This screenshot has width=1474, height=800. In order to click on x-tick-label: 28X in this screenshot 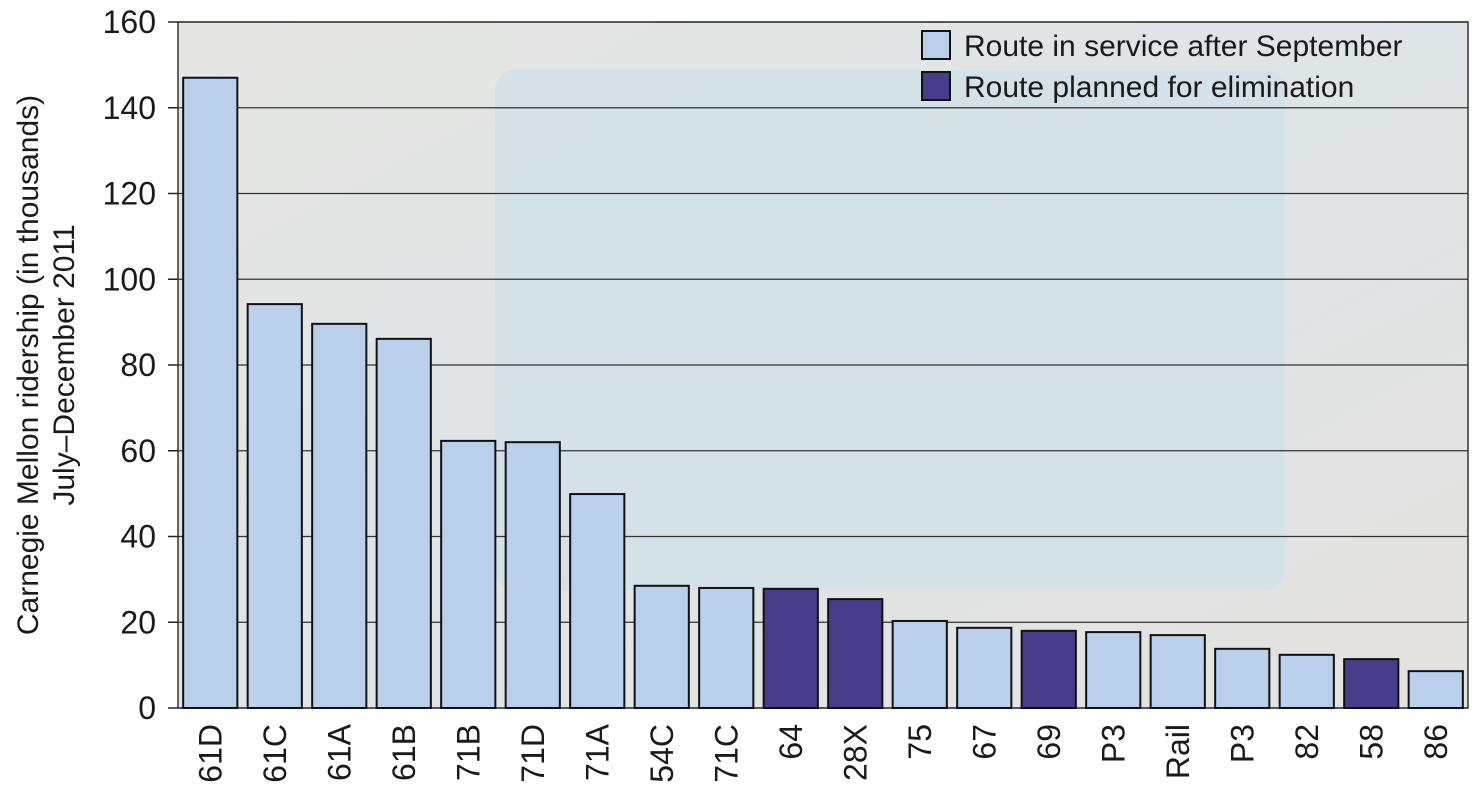, I will do `click(855, 752)`.